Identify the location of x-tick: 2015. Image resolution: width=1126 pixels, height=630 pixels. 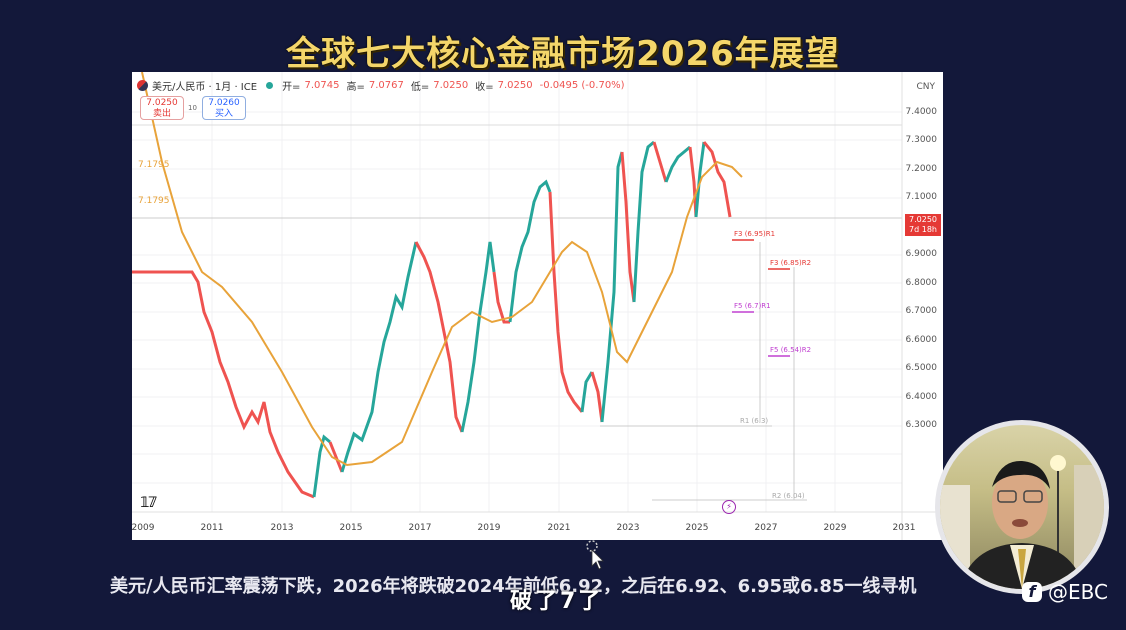
(351, 528).